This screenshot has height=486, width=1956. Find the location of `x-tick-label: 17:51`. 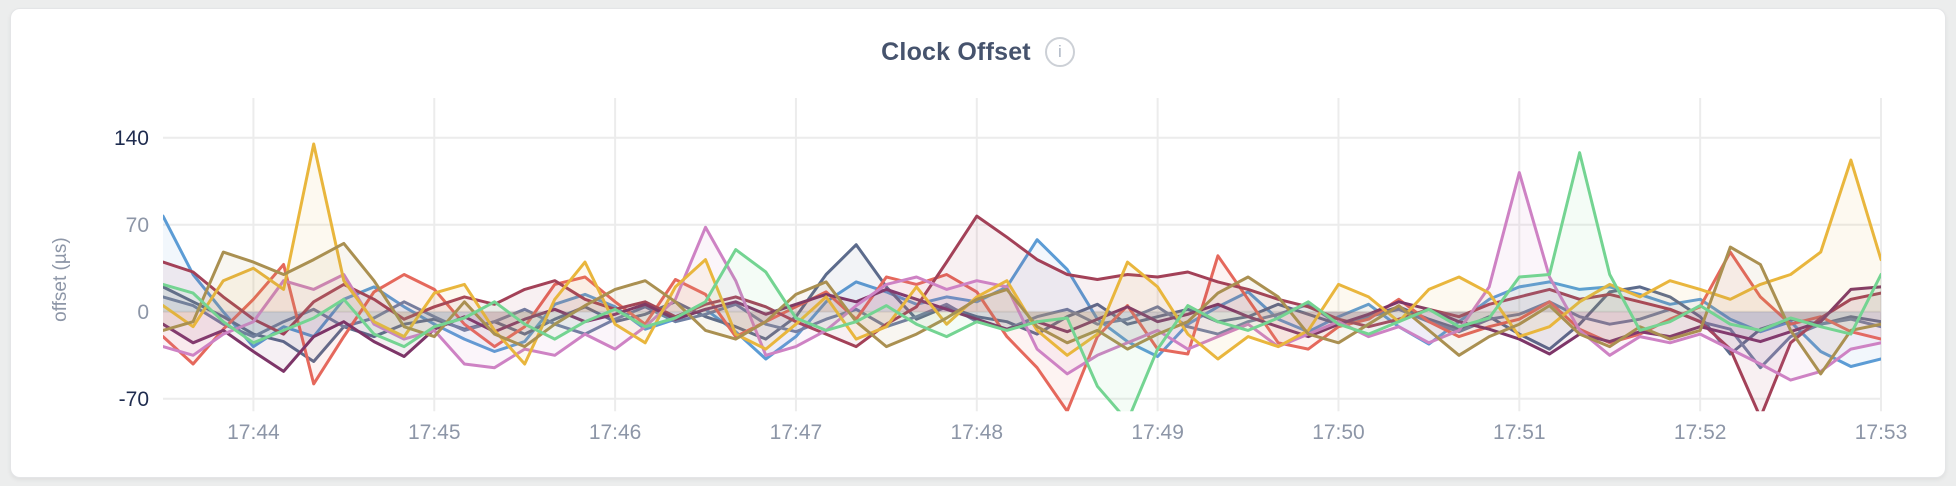

x-tick-label: 17:51 is located at coordinates (1519, 432).